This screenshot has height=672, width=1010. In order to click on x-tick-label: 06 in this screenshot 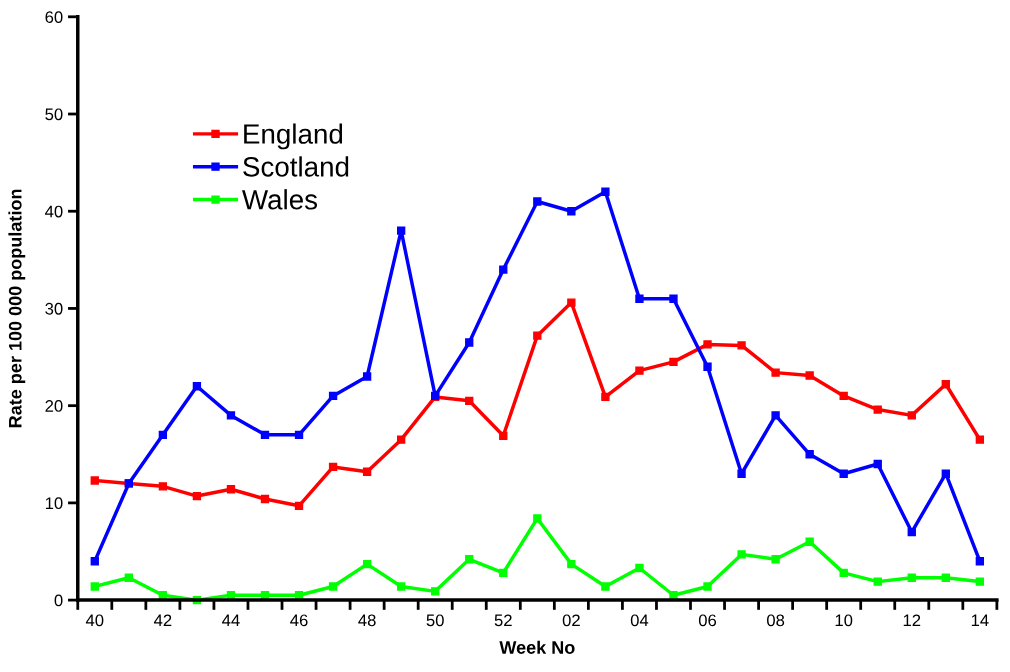, I will do `click(707, 620)`.